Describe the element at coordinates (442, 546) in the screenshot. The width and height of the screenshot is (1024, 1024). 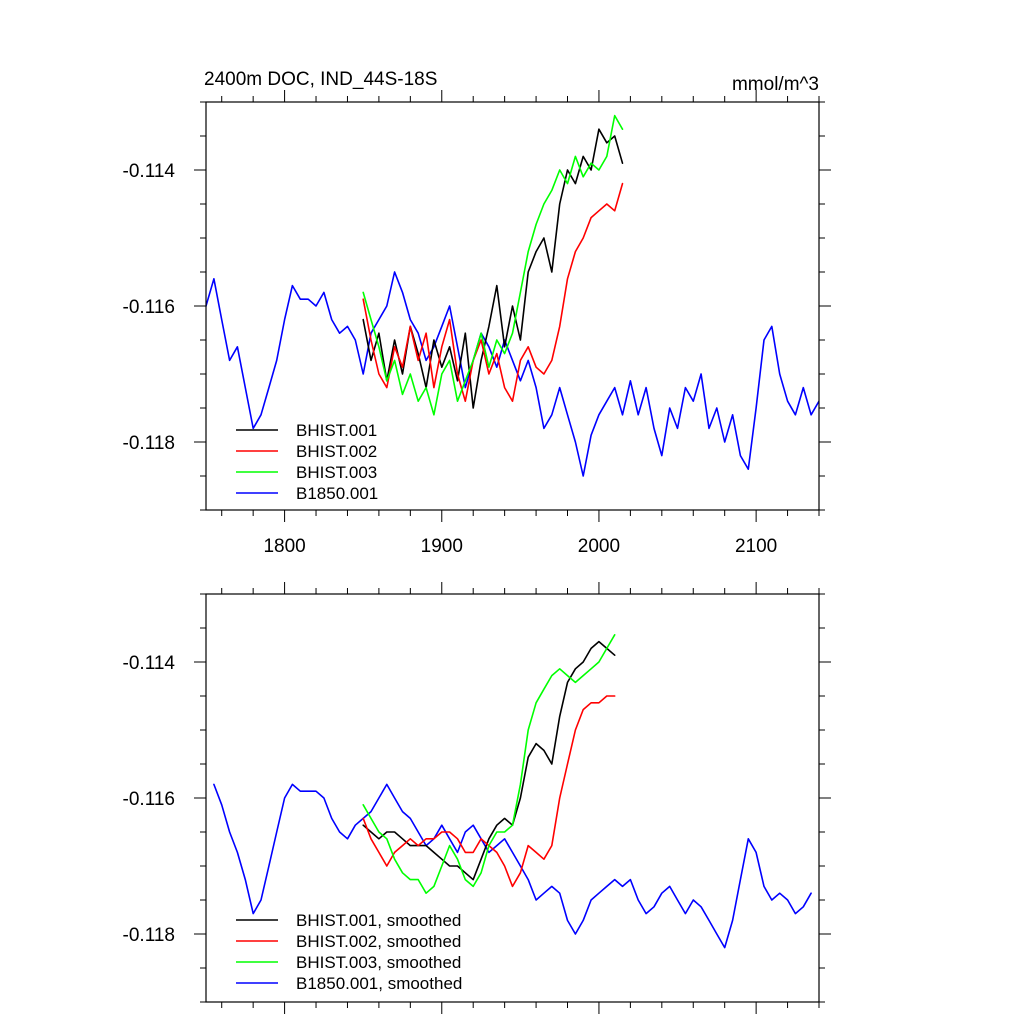
I see `x-tick-label: 1900` at that location.